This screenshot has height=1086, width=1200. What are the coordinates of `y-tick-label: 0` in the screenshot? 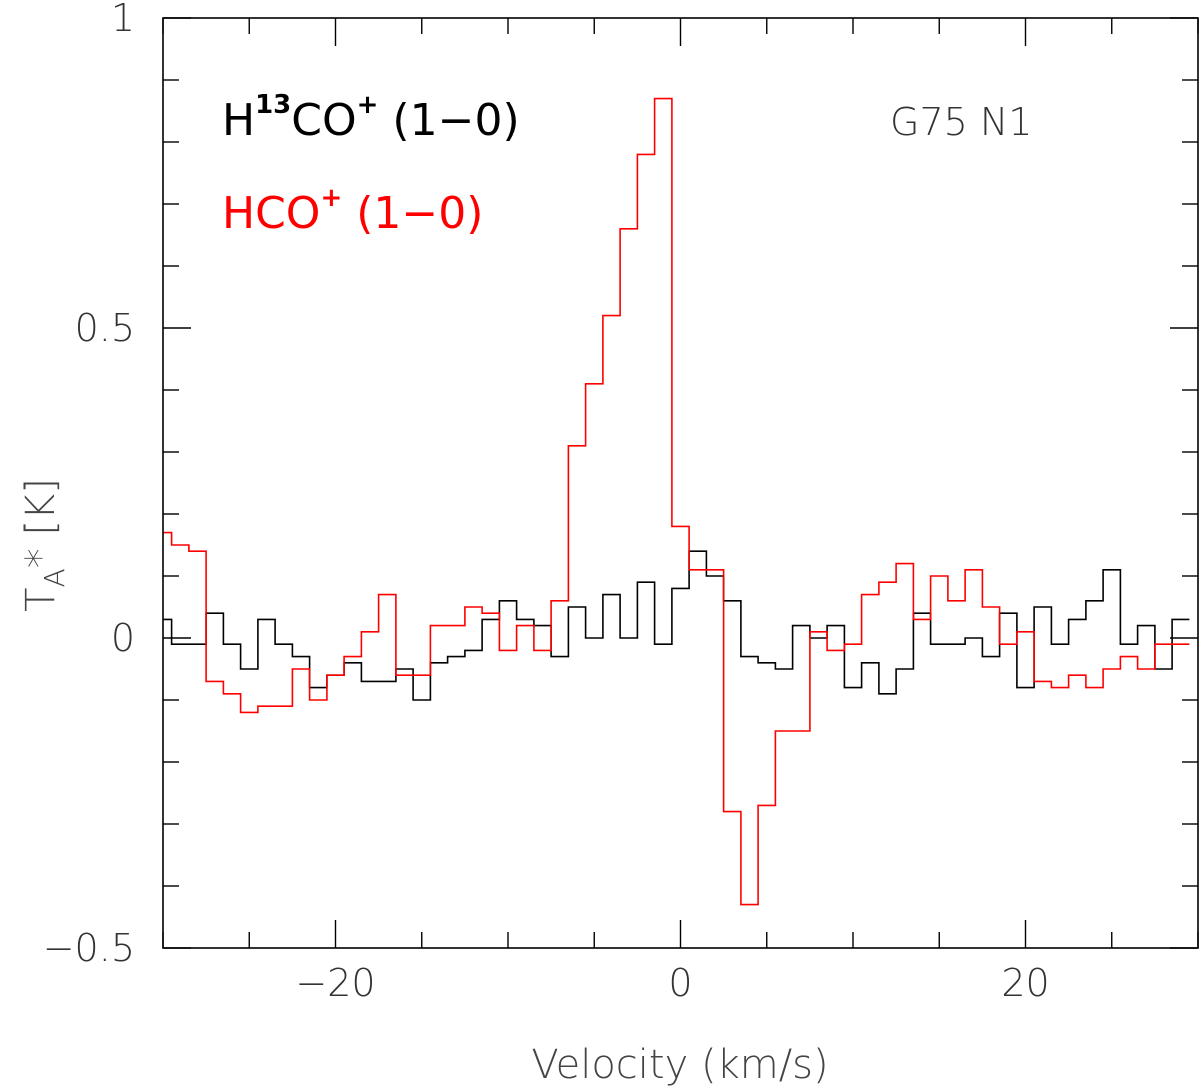 It's located at (123, 638).